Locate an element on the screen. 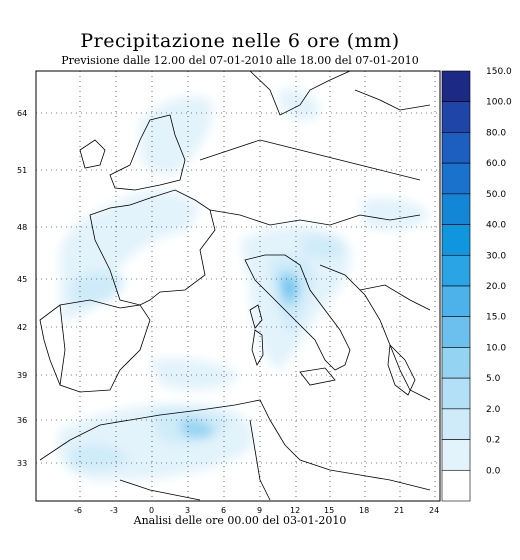 The image size is (520, 560). lon-label: 9 is located at coordinates (259, 510).